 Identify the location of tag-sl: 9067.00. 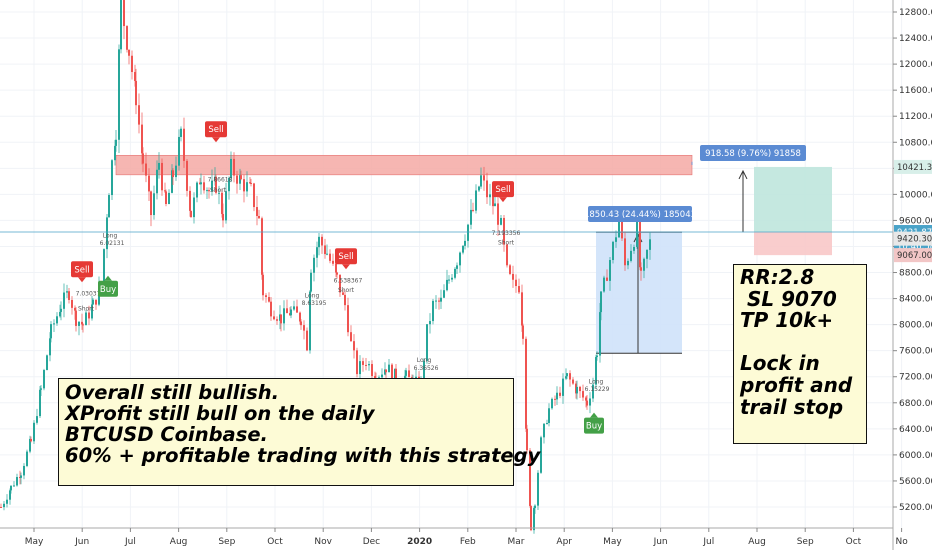
(913, 255).